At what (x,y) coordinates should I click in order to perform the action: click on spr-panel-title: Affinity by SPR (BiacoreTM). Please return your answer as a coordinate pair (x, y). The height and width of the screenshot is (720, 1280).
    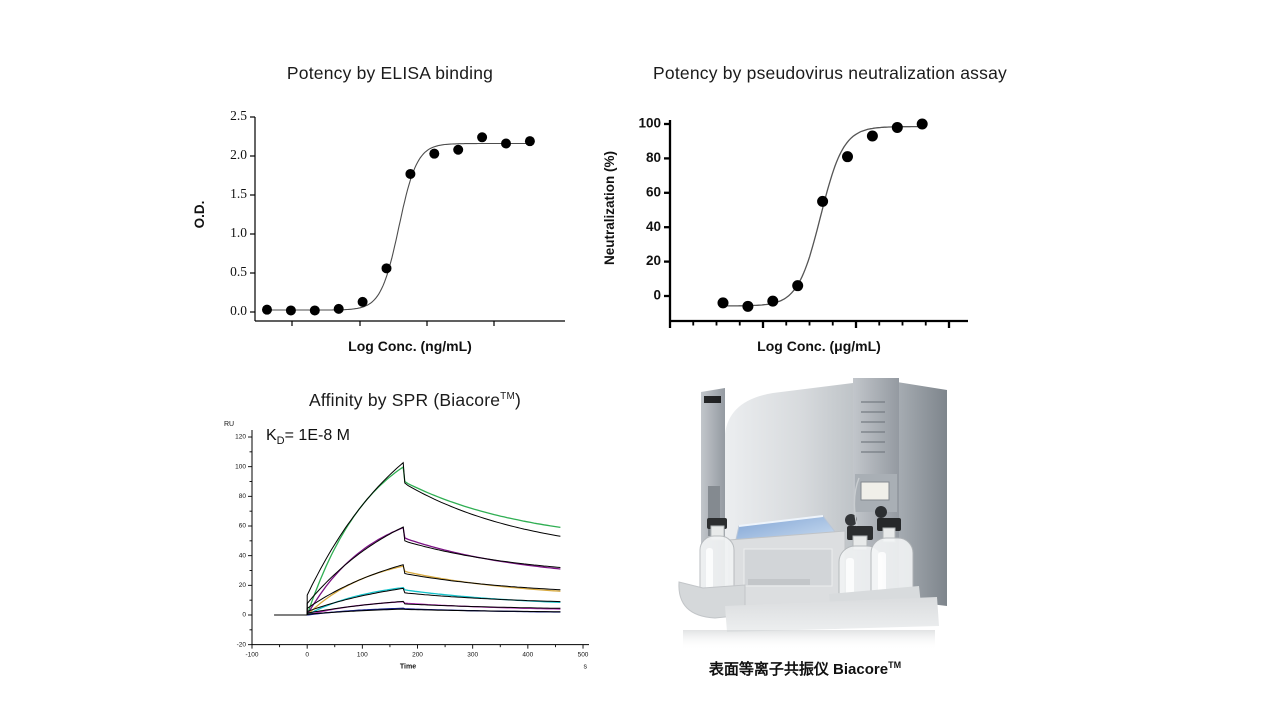
    Looking at the image, I should click on (415, 400).